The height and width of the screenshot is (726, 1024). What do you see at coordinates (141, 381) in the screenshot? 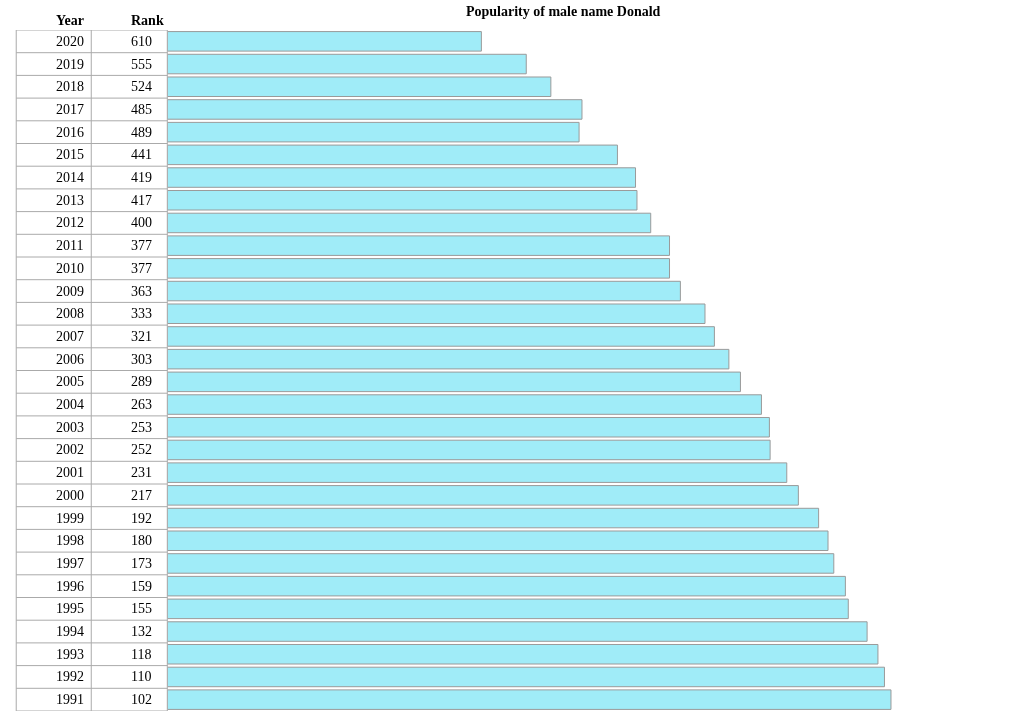
I see `text: 289` at bounding box center [141, 381].